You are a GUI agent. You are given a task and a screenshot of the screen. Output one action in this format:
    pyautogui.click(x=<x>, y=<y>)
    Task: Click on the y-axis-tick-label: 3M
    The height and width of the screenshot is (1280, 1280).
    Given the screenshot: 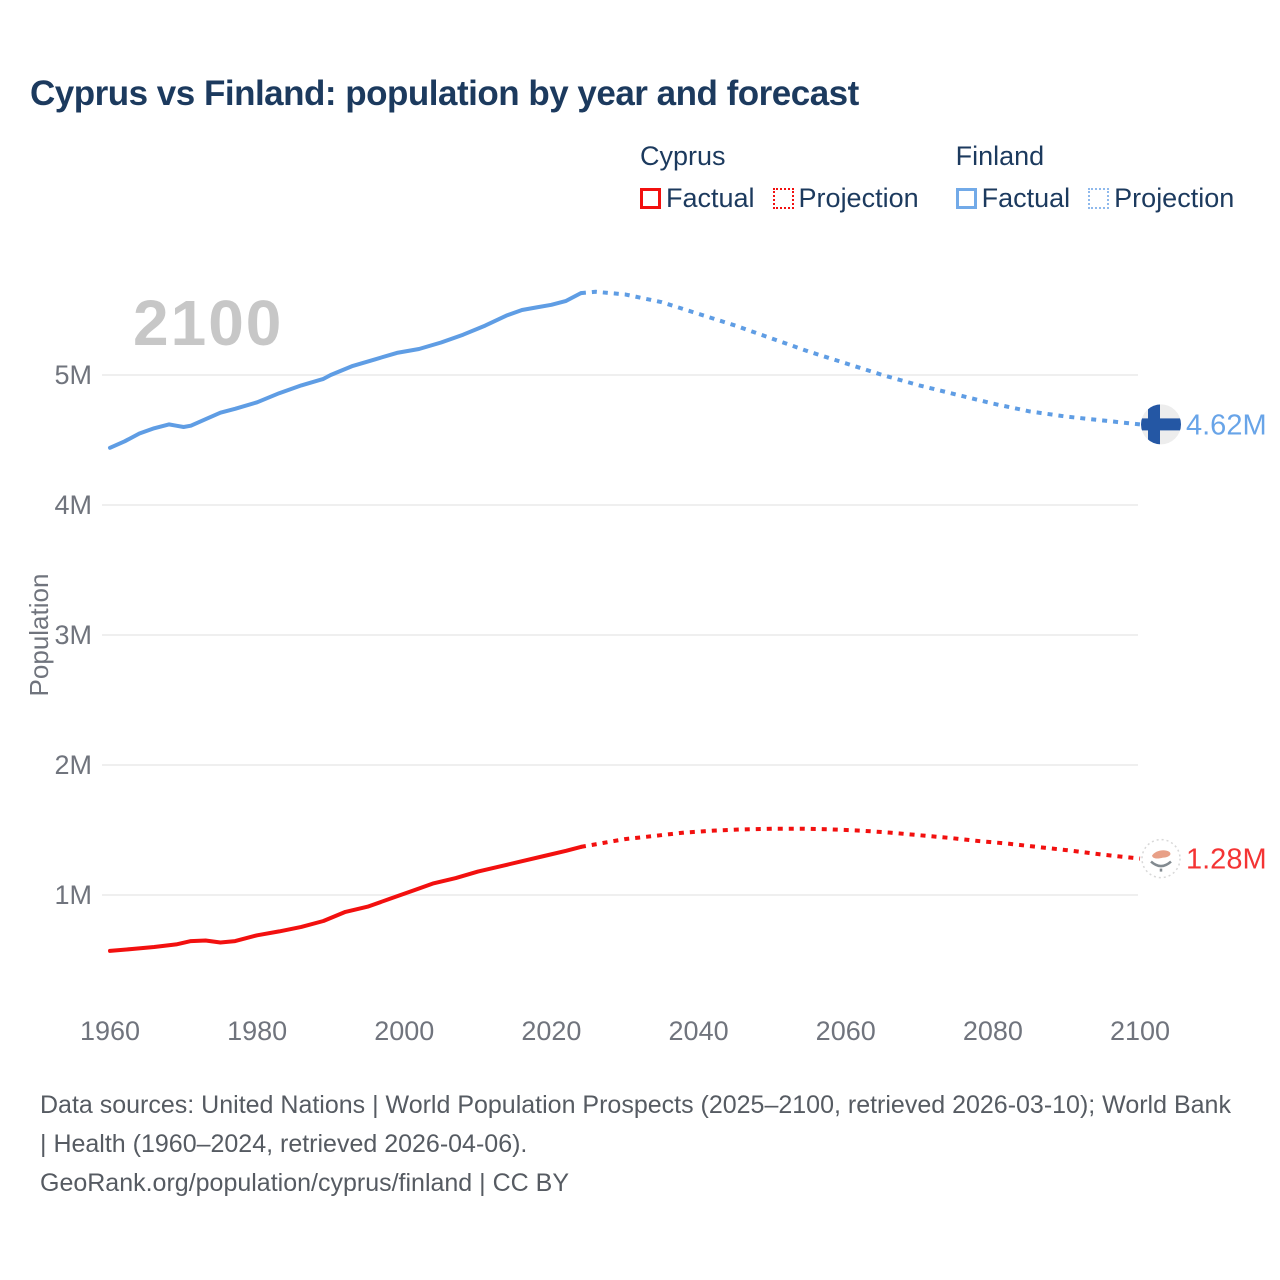 What is the action you would take?
    pyautogui.click(x=73, y=635)
    